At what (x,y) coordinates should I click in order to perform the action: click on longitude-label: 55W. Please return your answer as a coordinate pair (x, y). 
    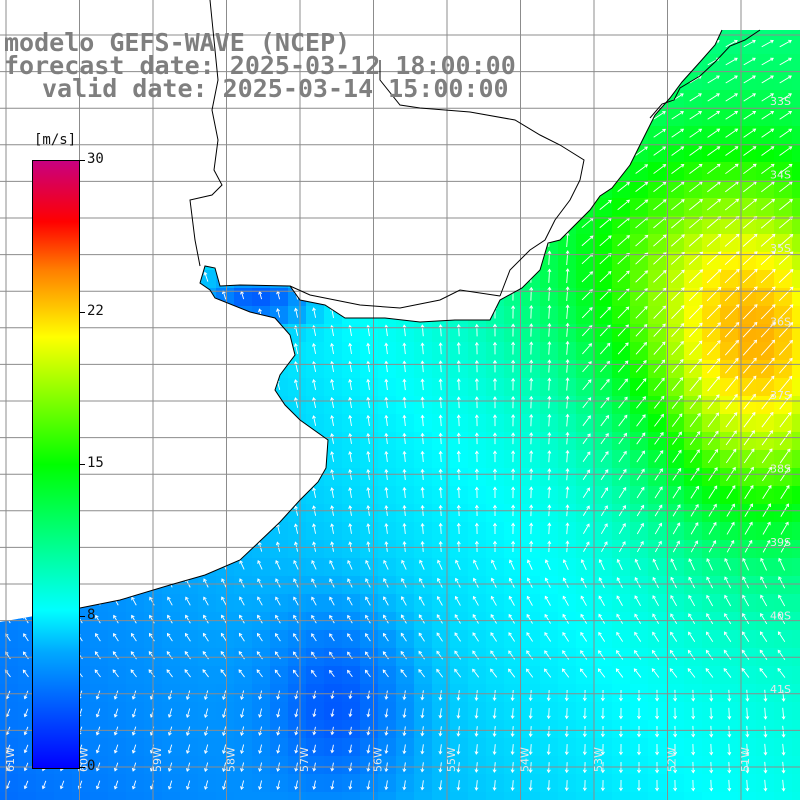
    Looking at the image, I should click on (451, 759).